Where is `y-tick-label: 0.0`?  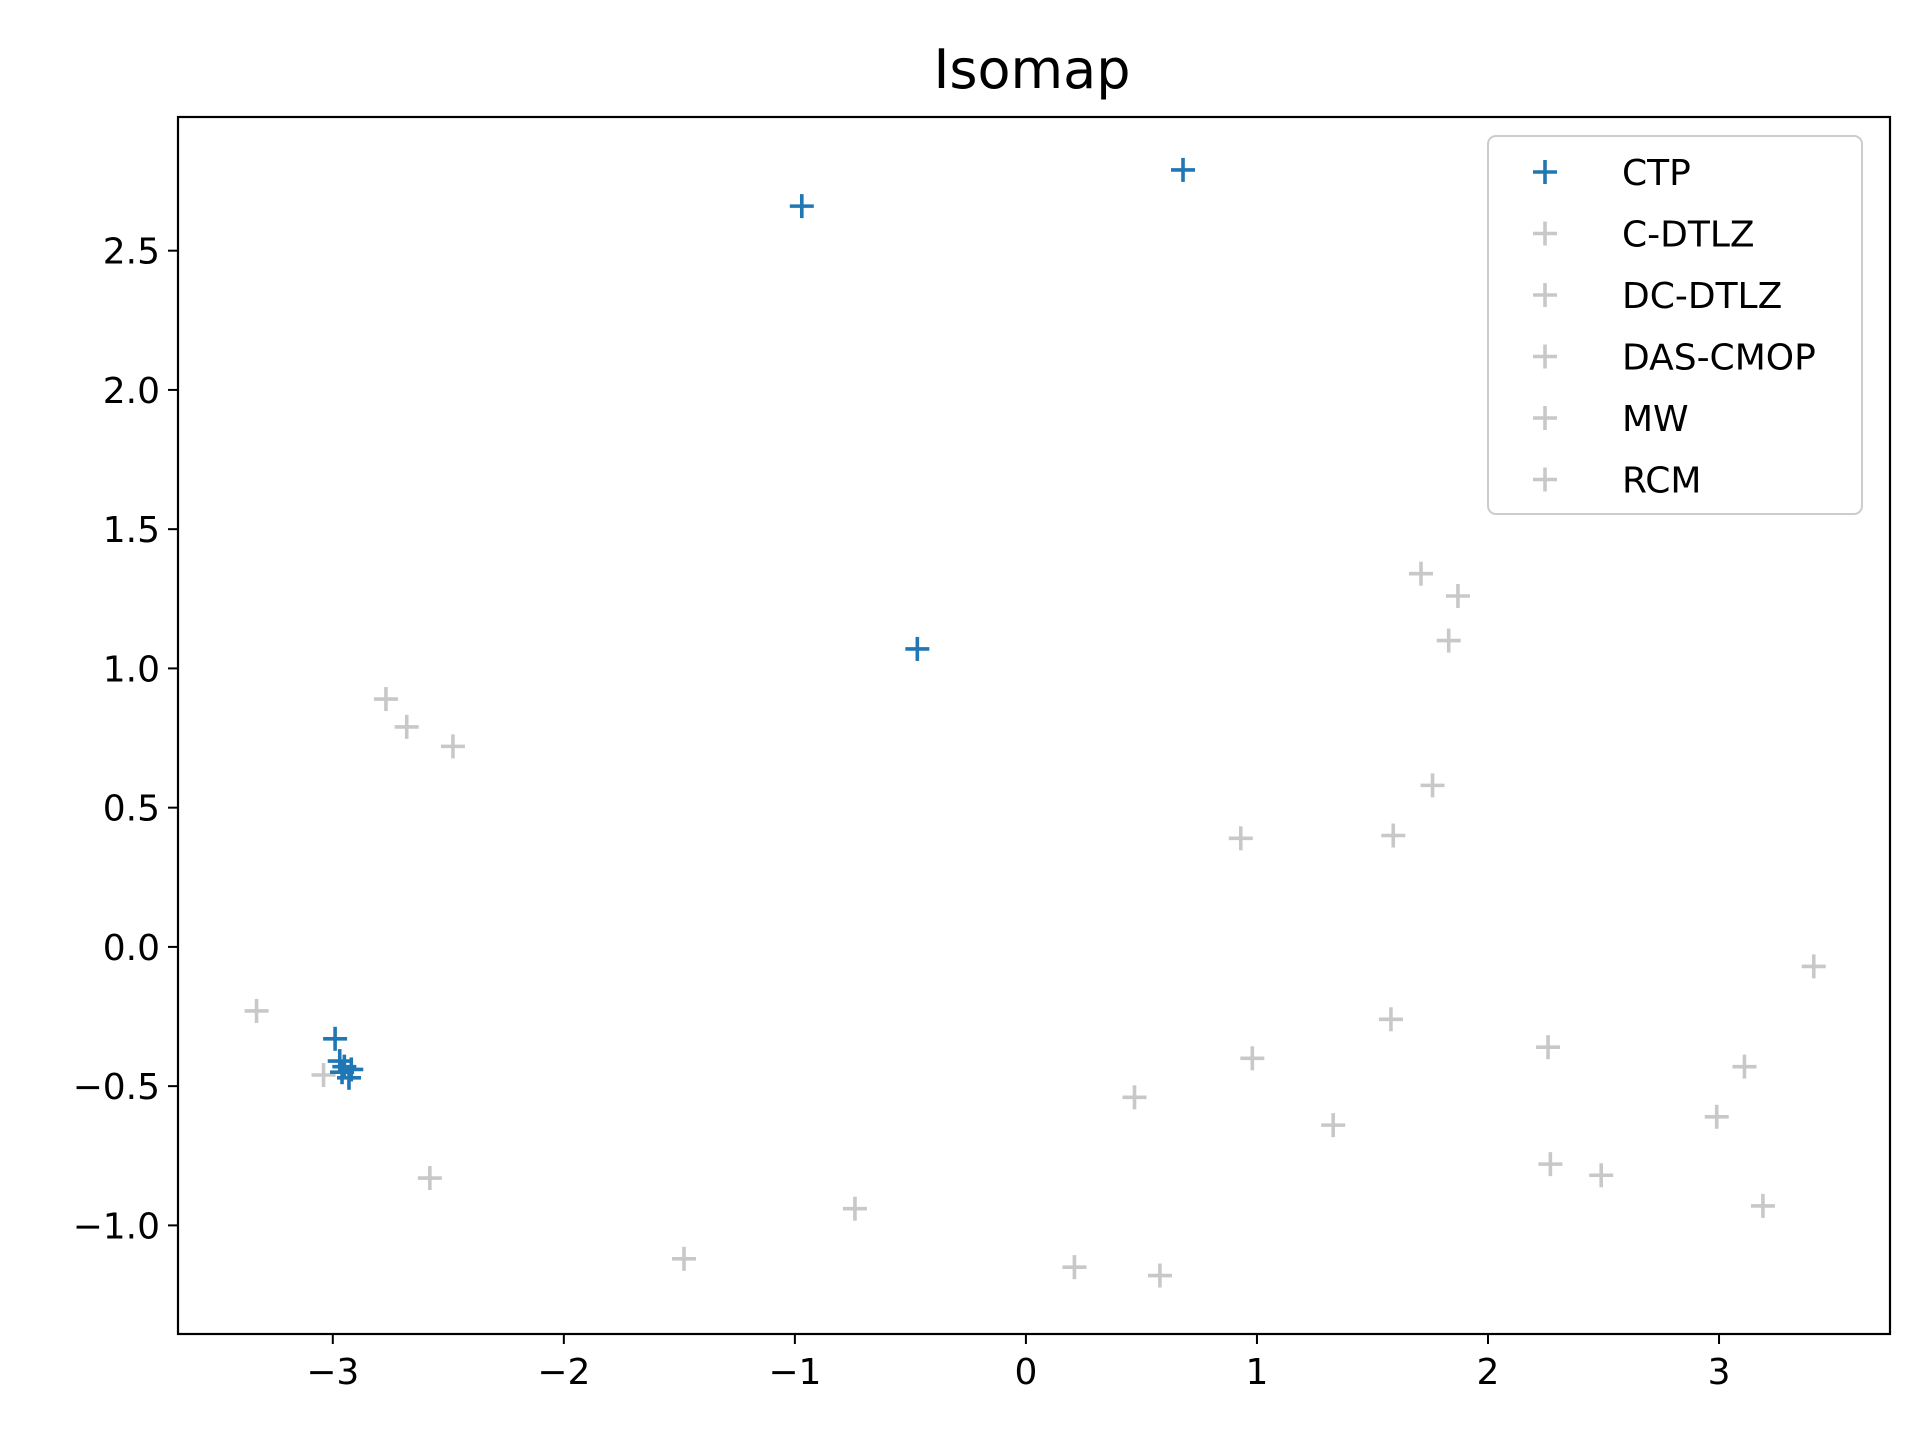 y-tick-label: 0.0 is located at coordinates (131, 948).